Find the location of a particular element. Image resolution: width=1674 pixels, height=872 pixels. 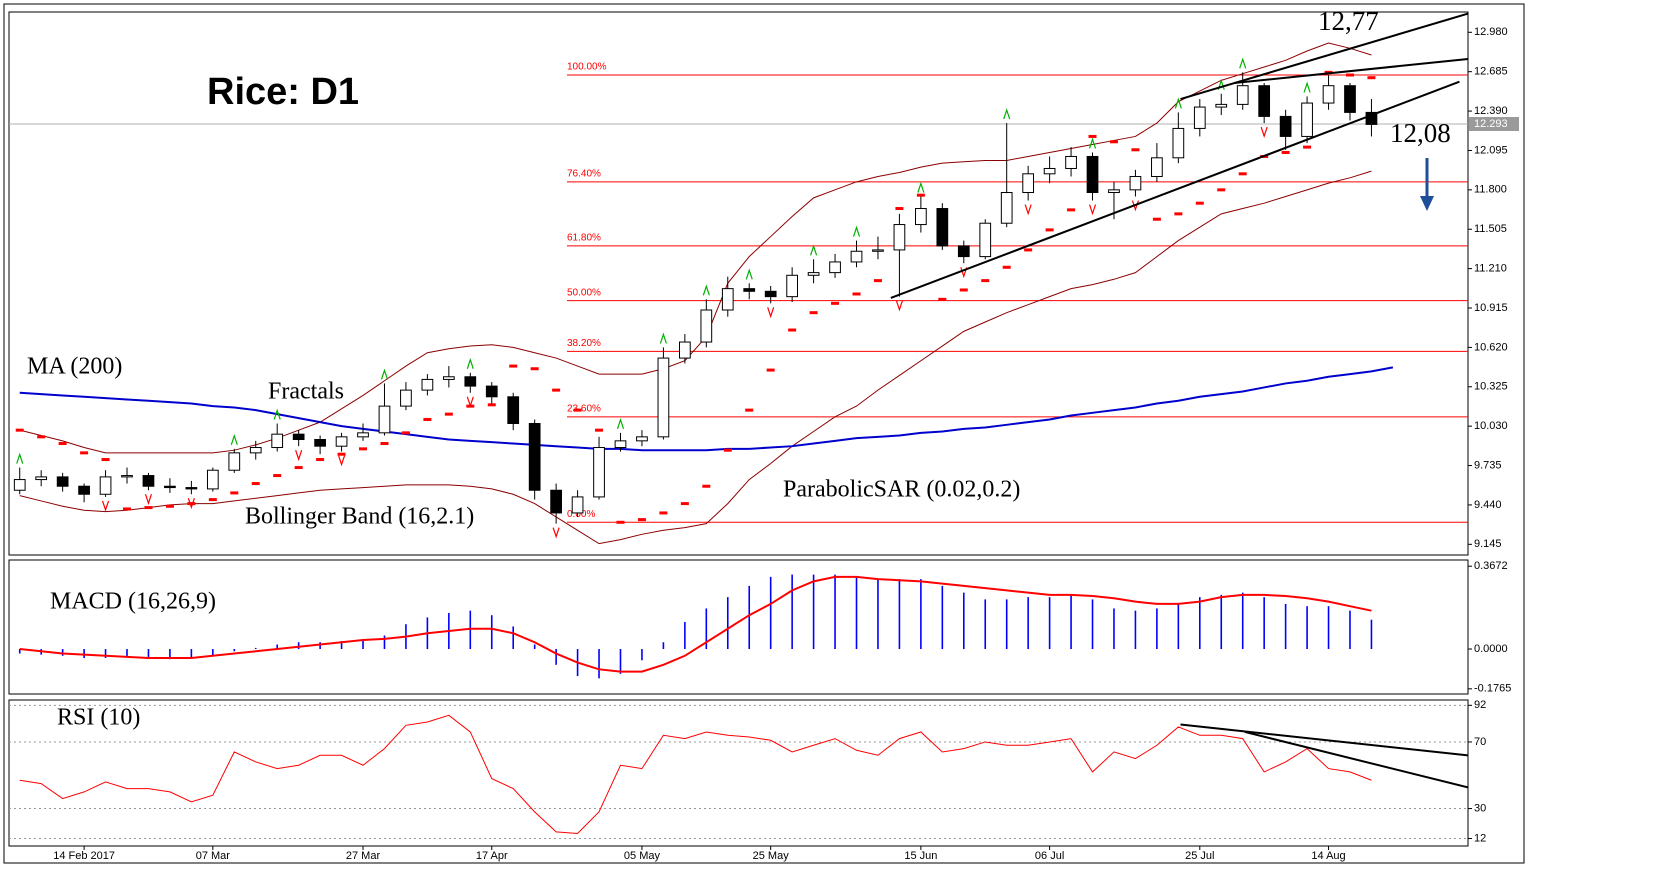

y-tick-label: 30 is located at coordinates (1480, 808).